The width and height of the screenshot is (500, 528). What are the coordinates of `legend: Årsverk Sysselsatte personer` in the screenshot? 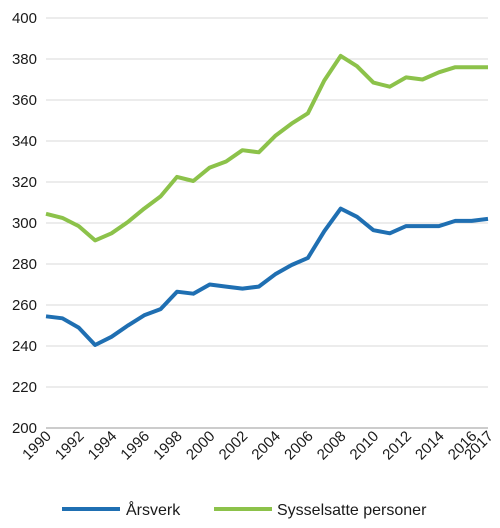 It's located at (244, 509).